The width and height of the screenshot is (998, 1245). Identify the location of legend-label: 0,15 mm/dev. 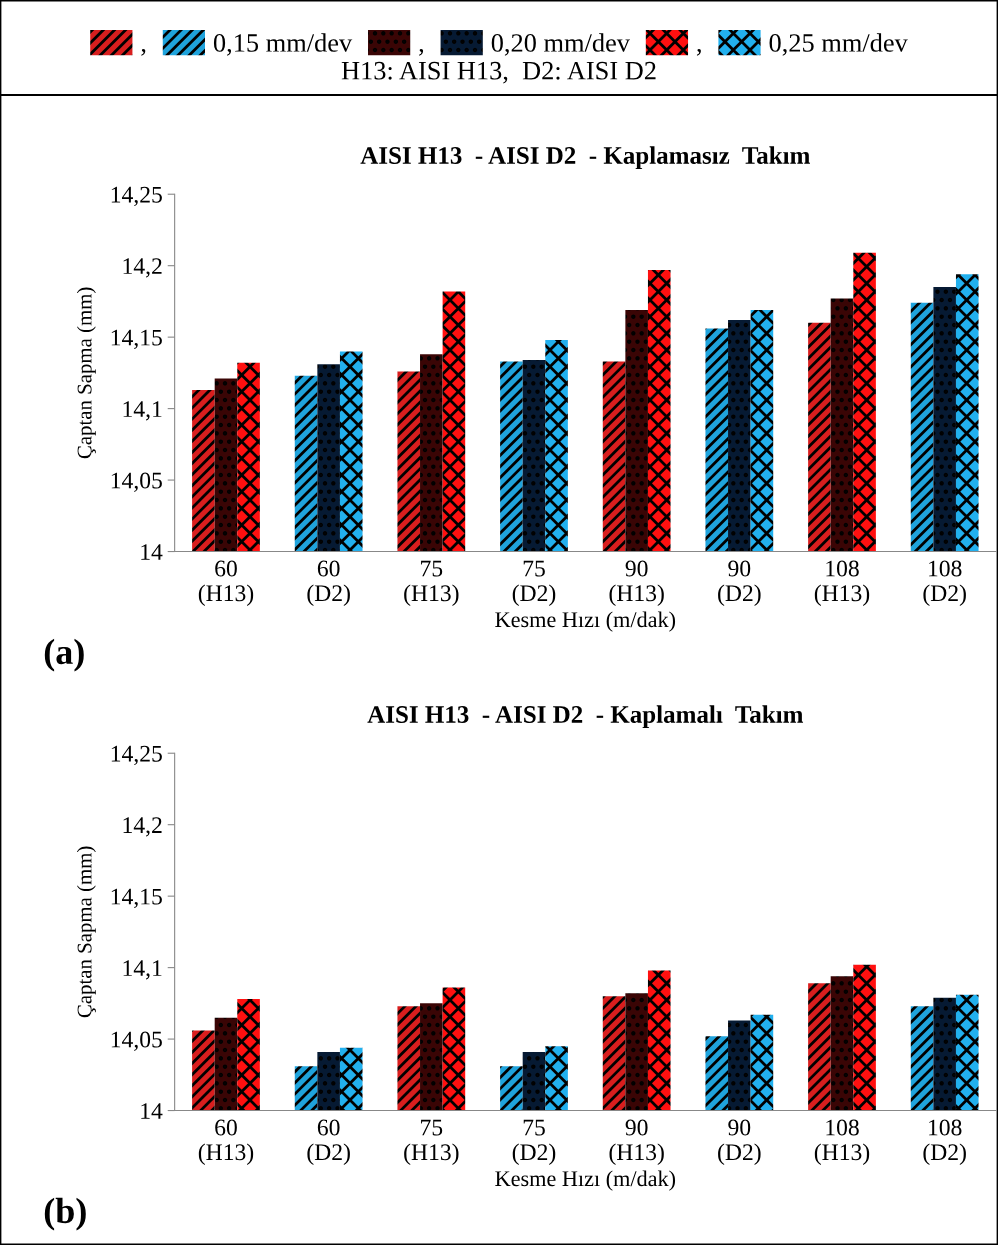
(283, 44).